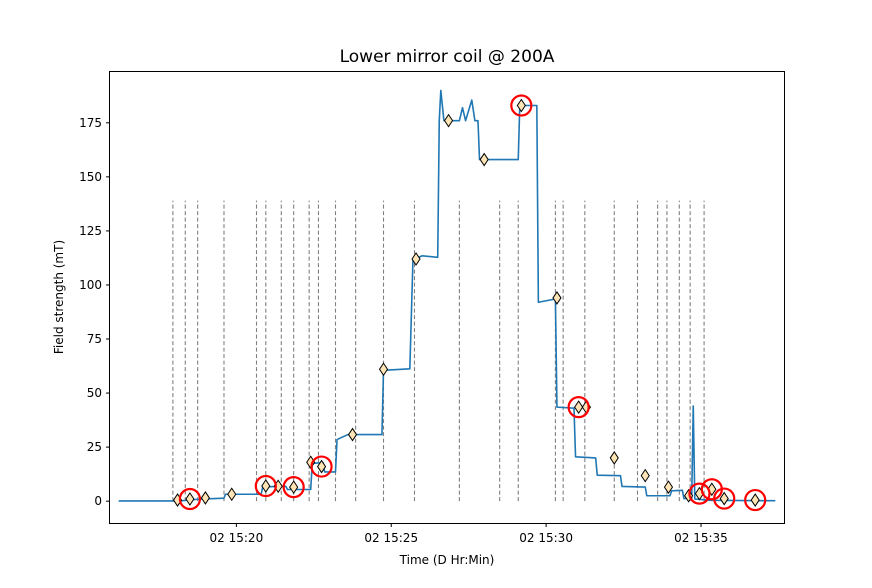 The height and width of the screenshot is (588, 872). What do you see at coordinates (237, 538) in the screenshot?
I see `x-tick-label: 02 15:20` at bounding box center [237, 538].